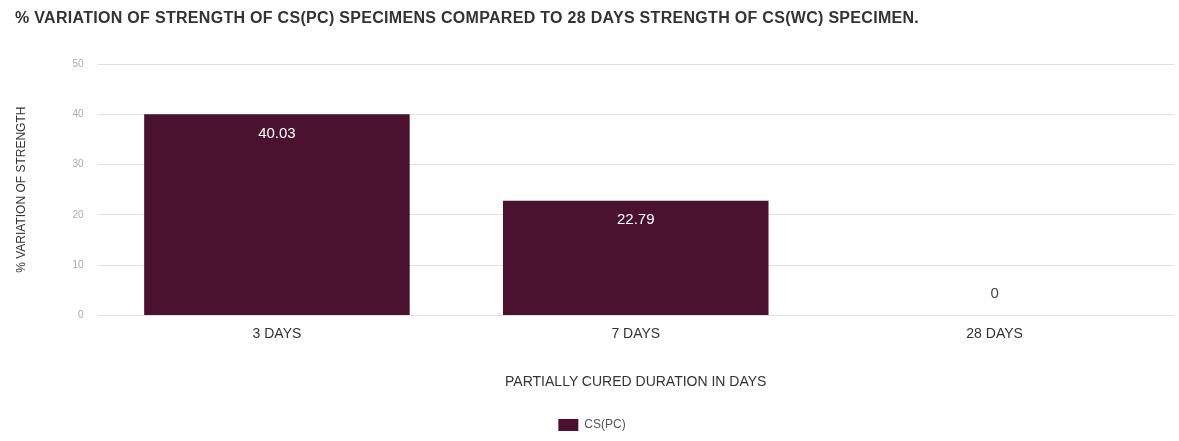 The width and height of the screenshot is (1179, 441). Describe the element at coordinates (80, 315) in the screenshot. I see `y-tick-label: 0` at that location.